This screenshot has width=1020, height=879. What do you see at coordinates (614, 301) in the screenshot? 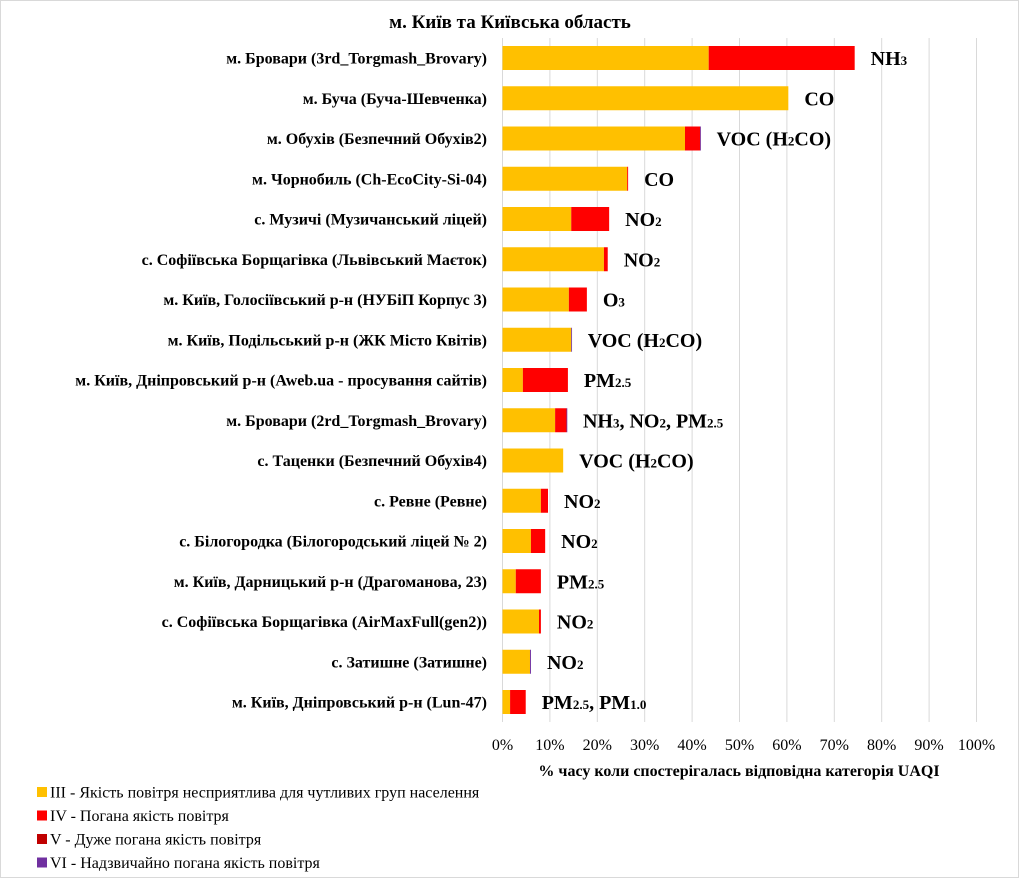
I see `pollutant-annotation: O3` at bounding box center [614, 301].